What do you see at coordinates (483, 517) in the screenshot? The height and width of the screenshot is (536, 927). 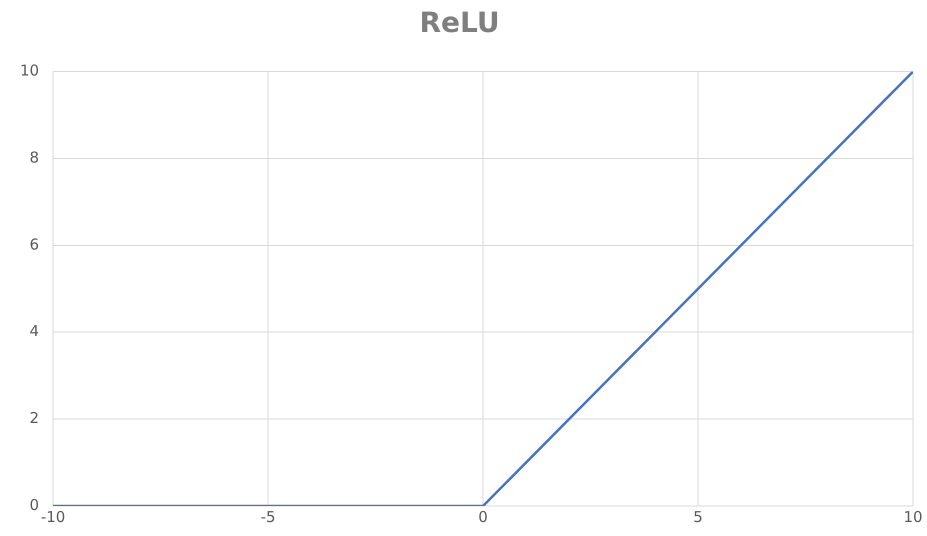 I see `x-tick-label: 0` at bounding box center [483, 517].